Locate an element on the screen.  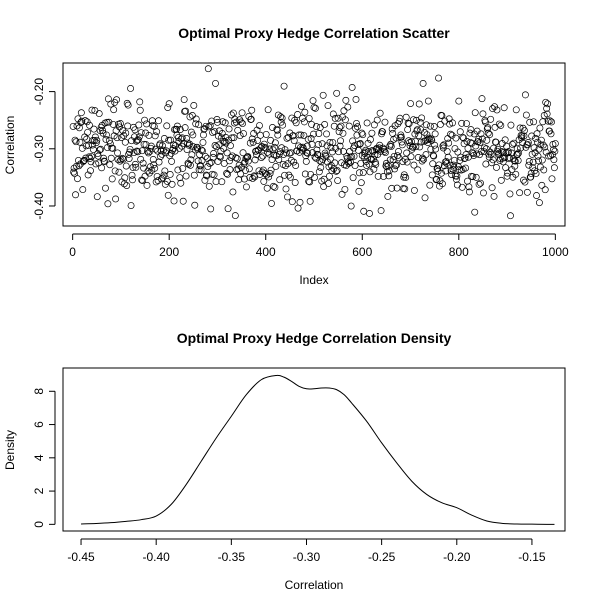
scatter-title: Optimal Proxy Hedge Correlation Scatter is located at coordinates (314, 33).